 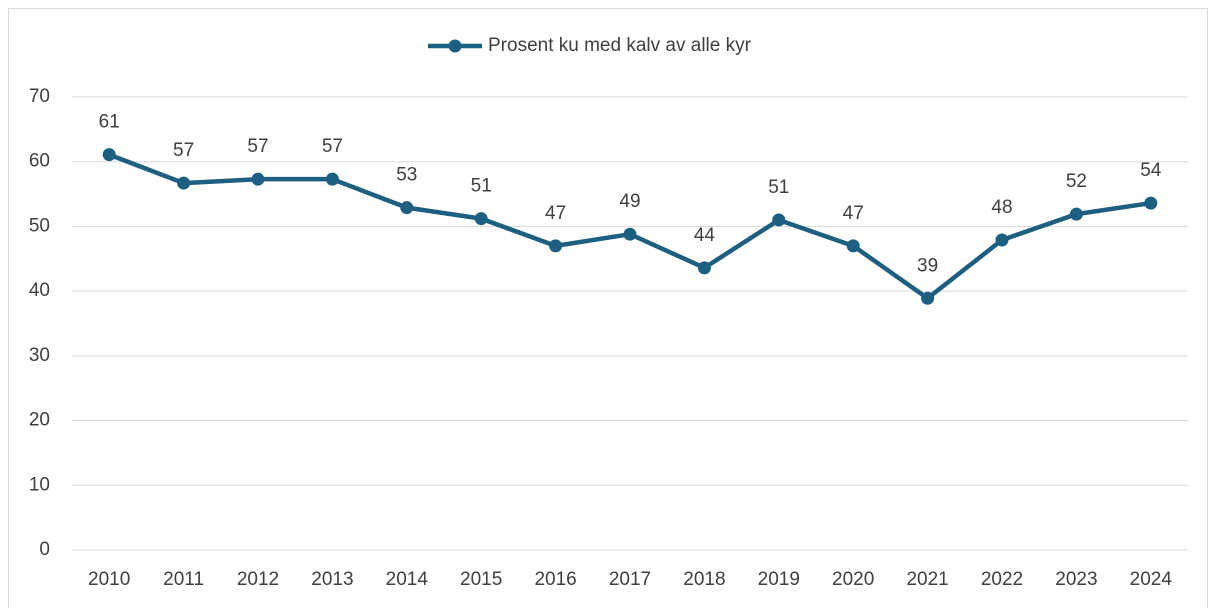 I want to click on data-label: 49, so click(x=629, y=201).